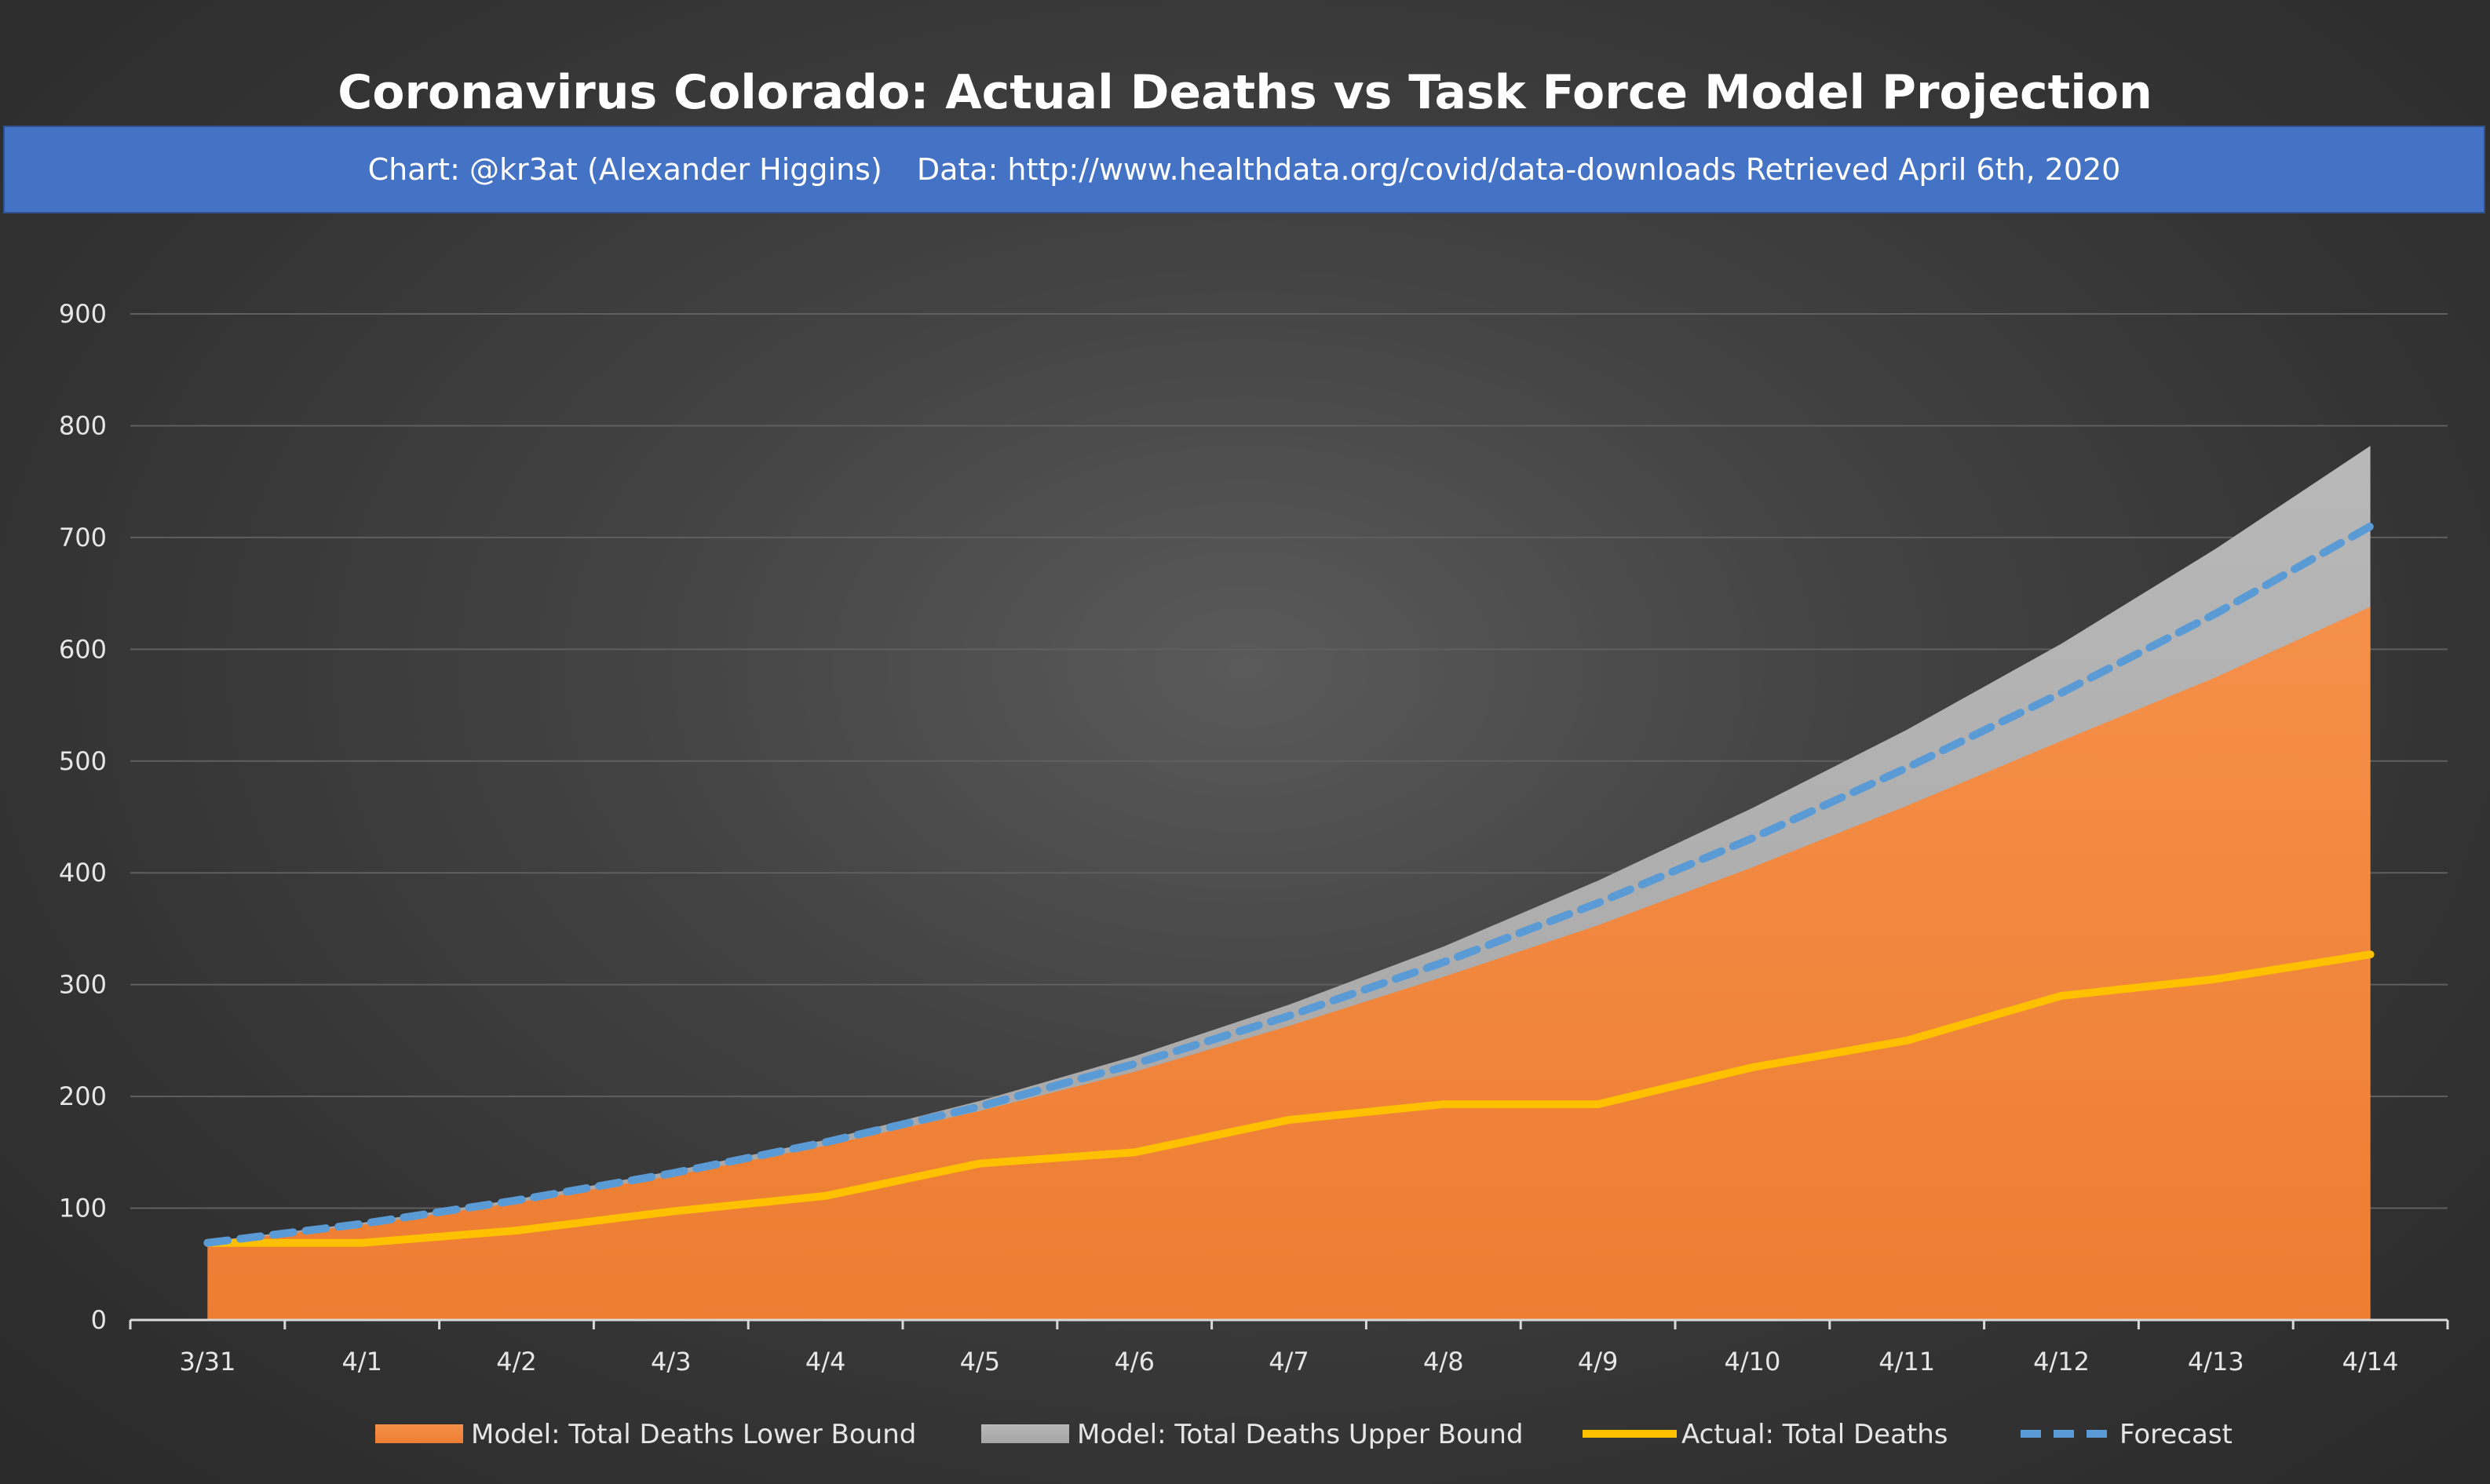 This screenshot has height=1484, width=2490. I want to click on x-tick-label: 3/31, so click(207, 1361).